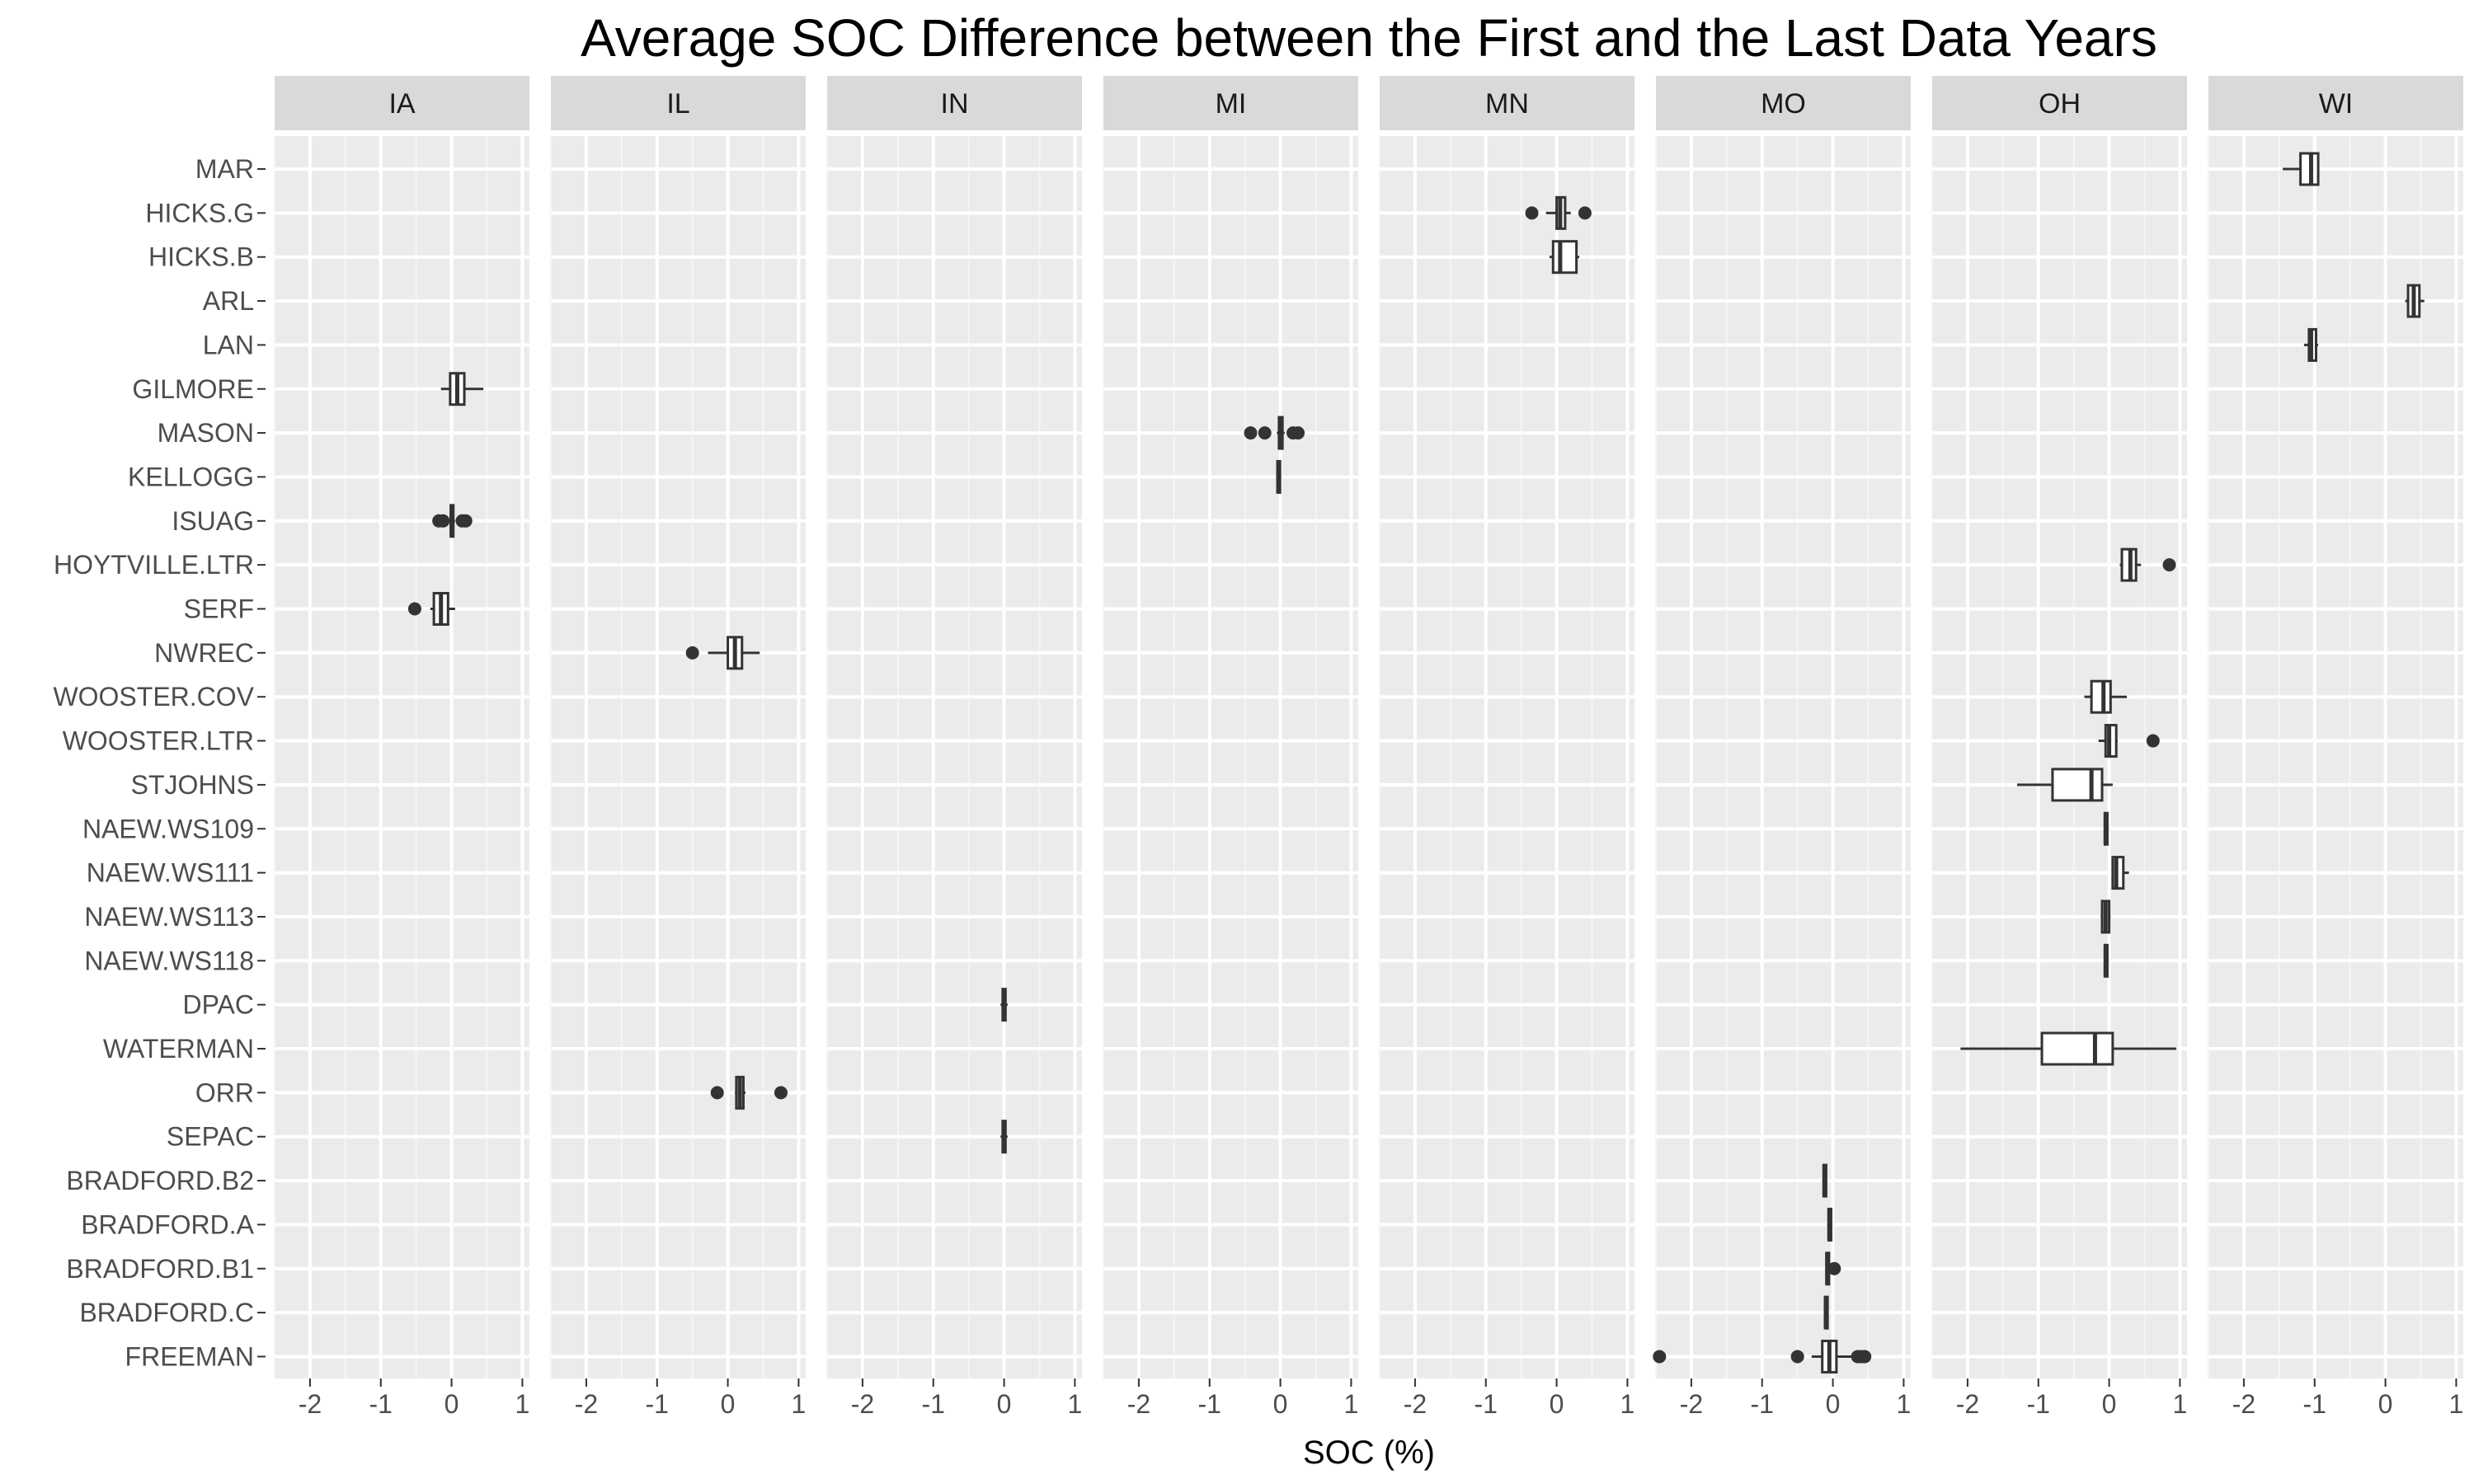  What do you see at coordinates (1004, 1005) in the screenshot?
I see `boxplot-in-dpac` at bounding box center [1004, 1005].